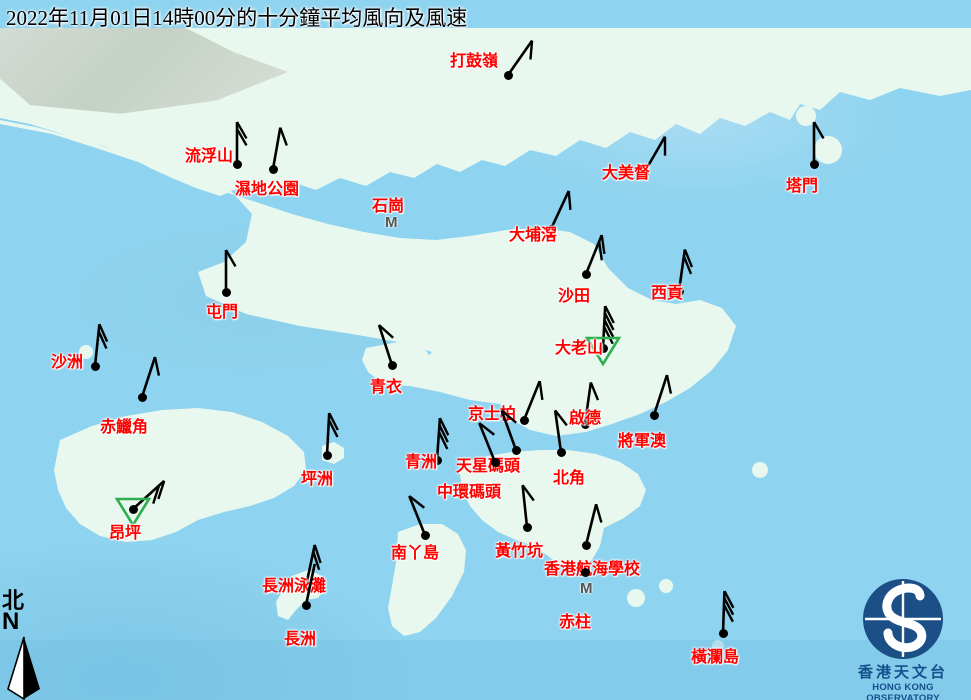 The height and width of the screenshot is (700, 971). I want to click on station-label: 香港航海學校, so click(592, 569).